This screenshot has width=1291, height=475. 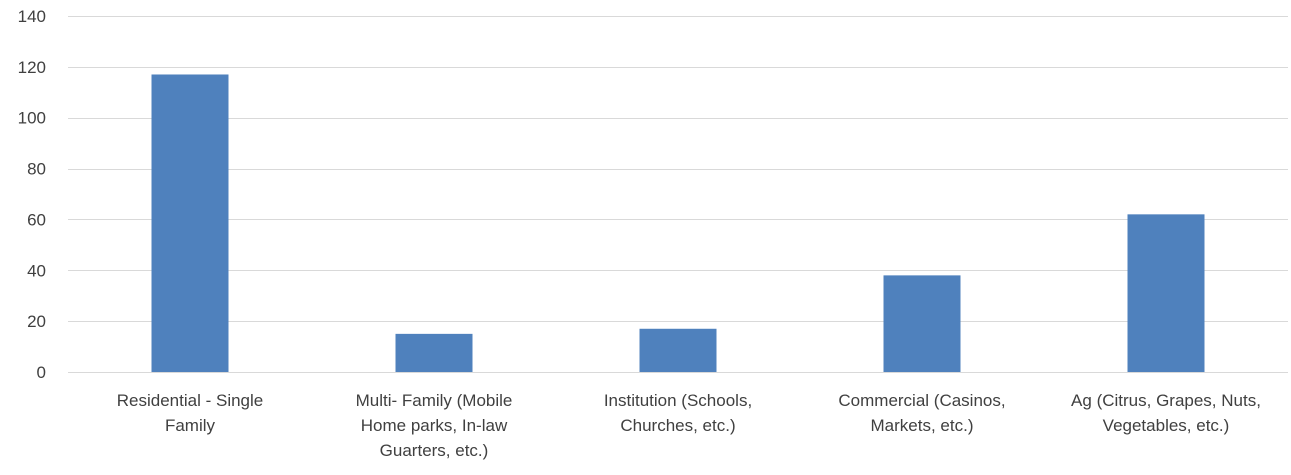 What do you see at coordinates (678, 413) in the screenshot?
I see `x-category-label: Institution (Schools, Churches, etc.)` at bounding box center [678, 413].